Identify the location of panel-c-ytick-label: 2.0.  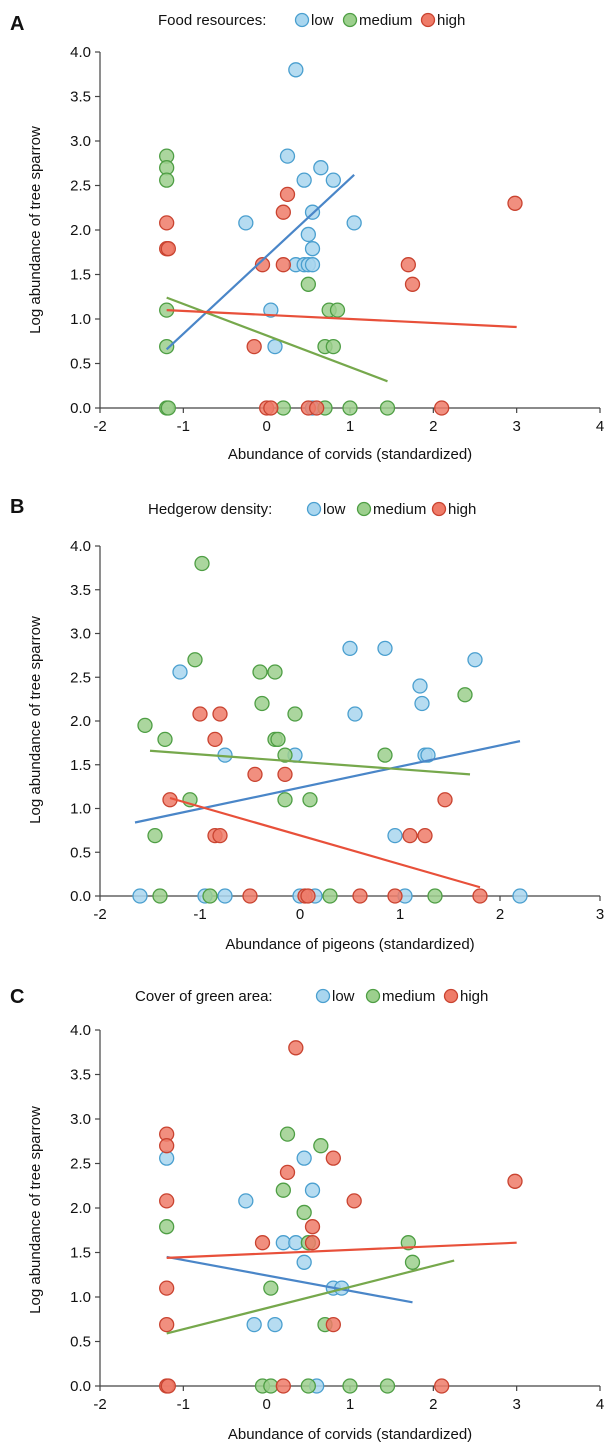
(80, 1208).